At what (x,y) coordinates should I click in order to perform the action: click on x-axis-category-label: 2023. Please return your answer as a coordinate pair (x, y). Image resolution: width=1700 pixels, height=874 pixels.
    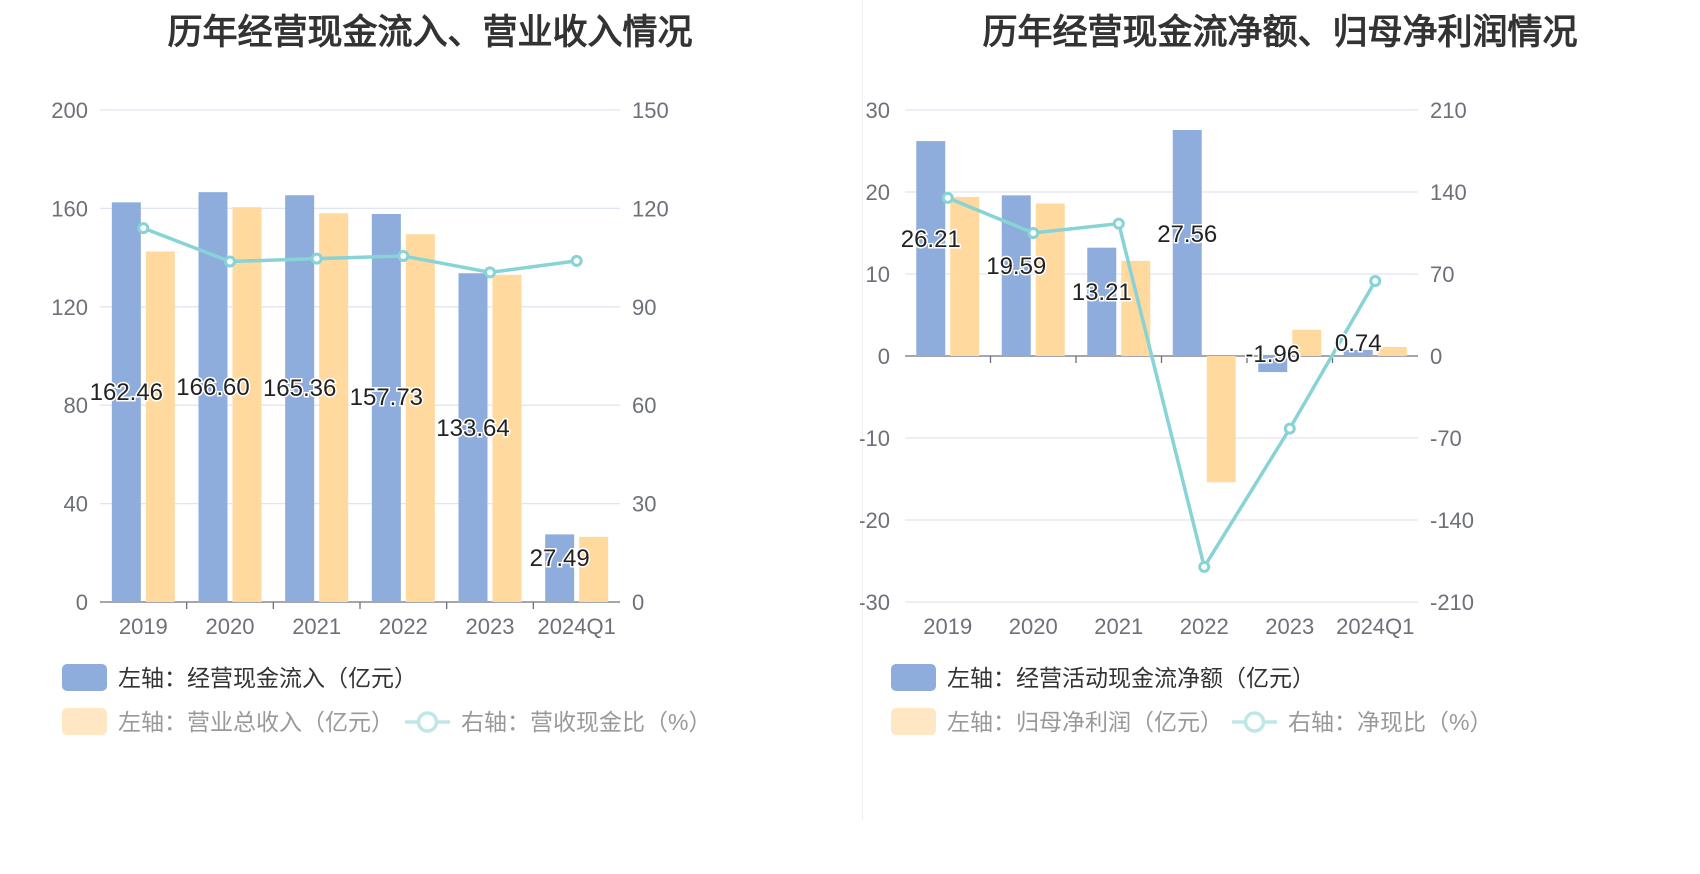
    Looking at the image, I should click on (490, 626).